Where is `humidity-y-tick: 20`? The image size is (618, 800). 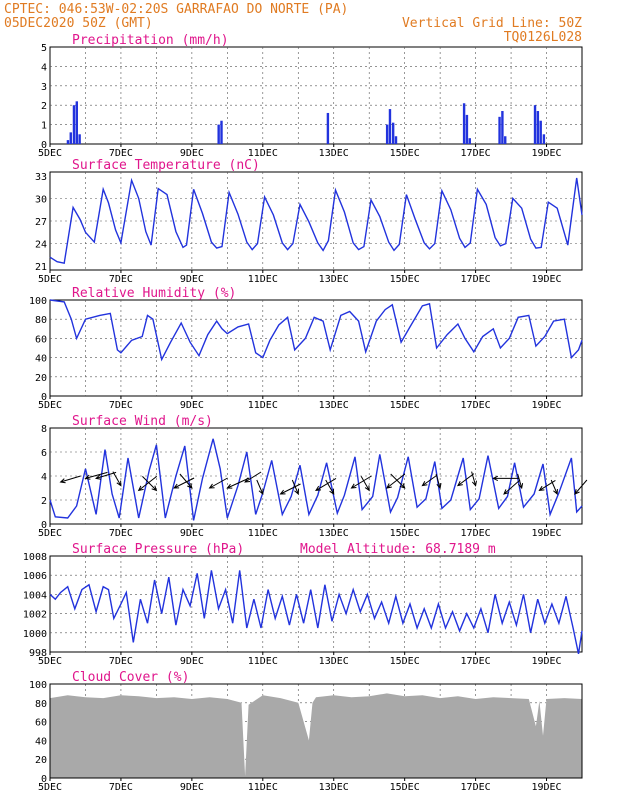 humidity-y-tick: 20 is located at coordinates (41, 378).